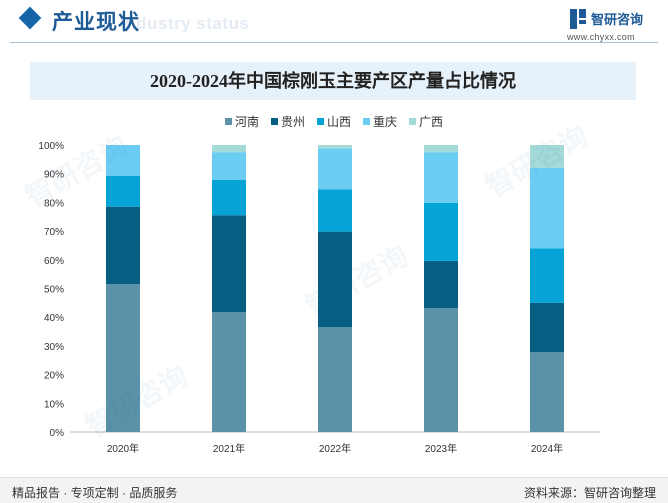 Image resolution: width=668 pixels, height=503 pixels. Describe the element at coordinates (96, 22) in the screenshot. I see `section-title: 产业现状` at that location.